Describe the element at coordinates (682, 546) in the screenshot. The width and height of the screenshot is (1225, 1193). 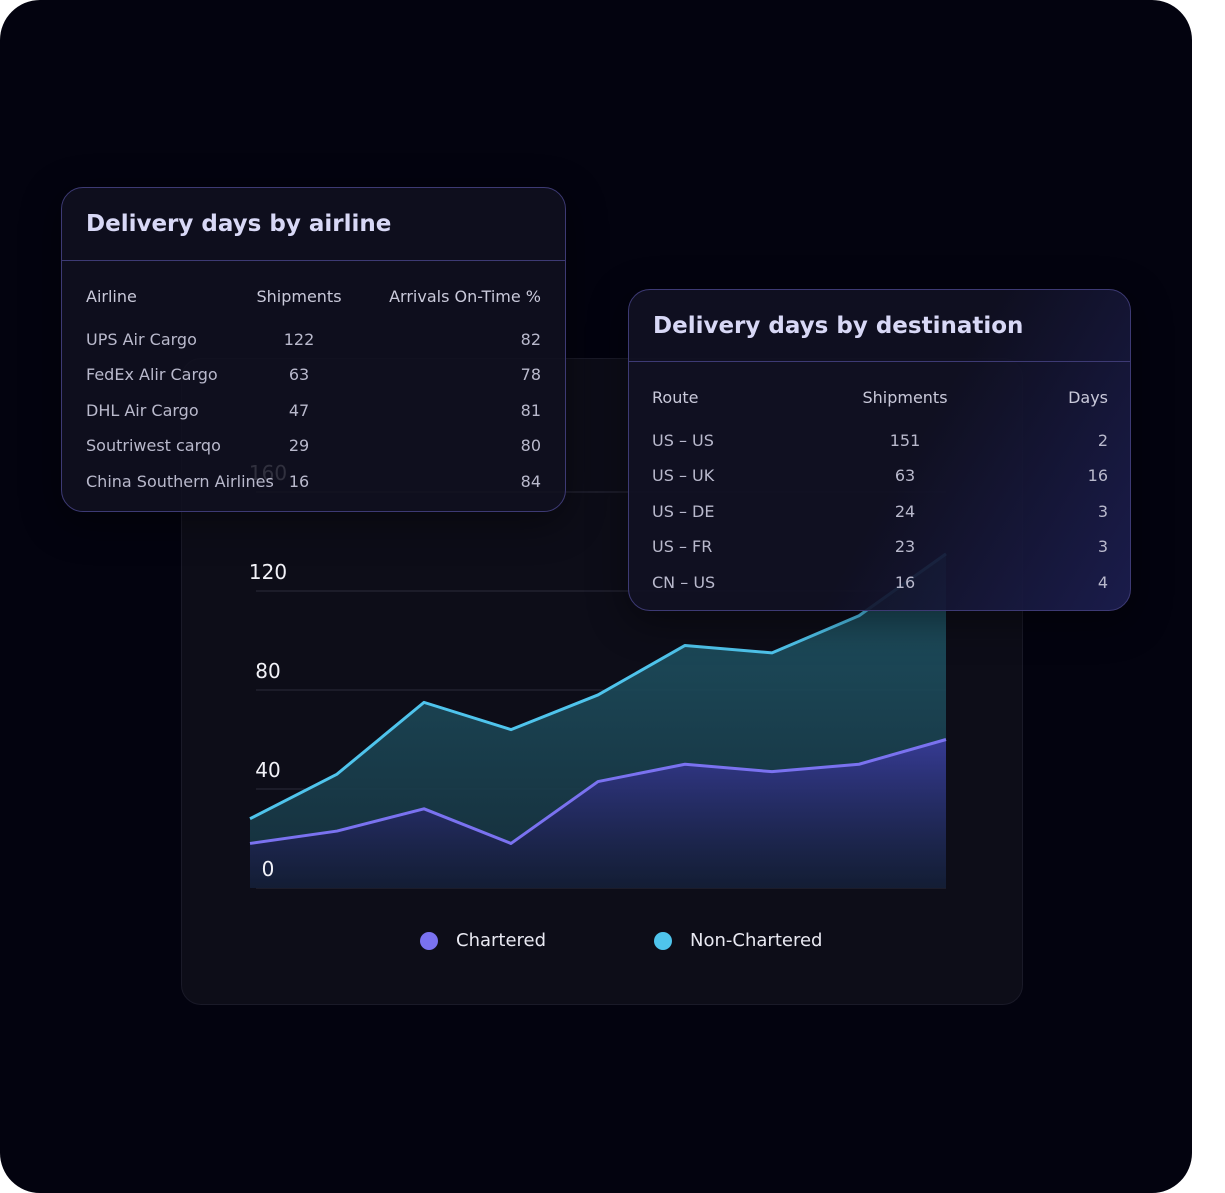
I see `destination-row-3-cell-0: US – FR` at that location.